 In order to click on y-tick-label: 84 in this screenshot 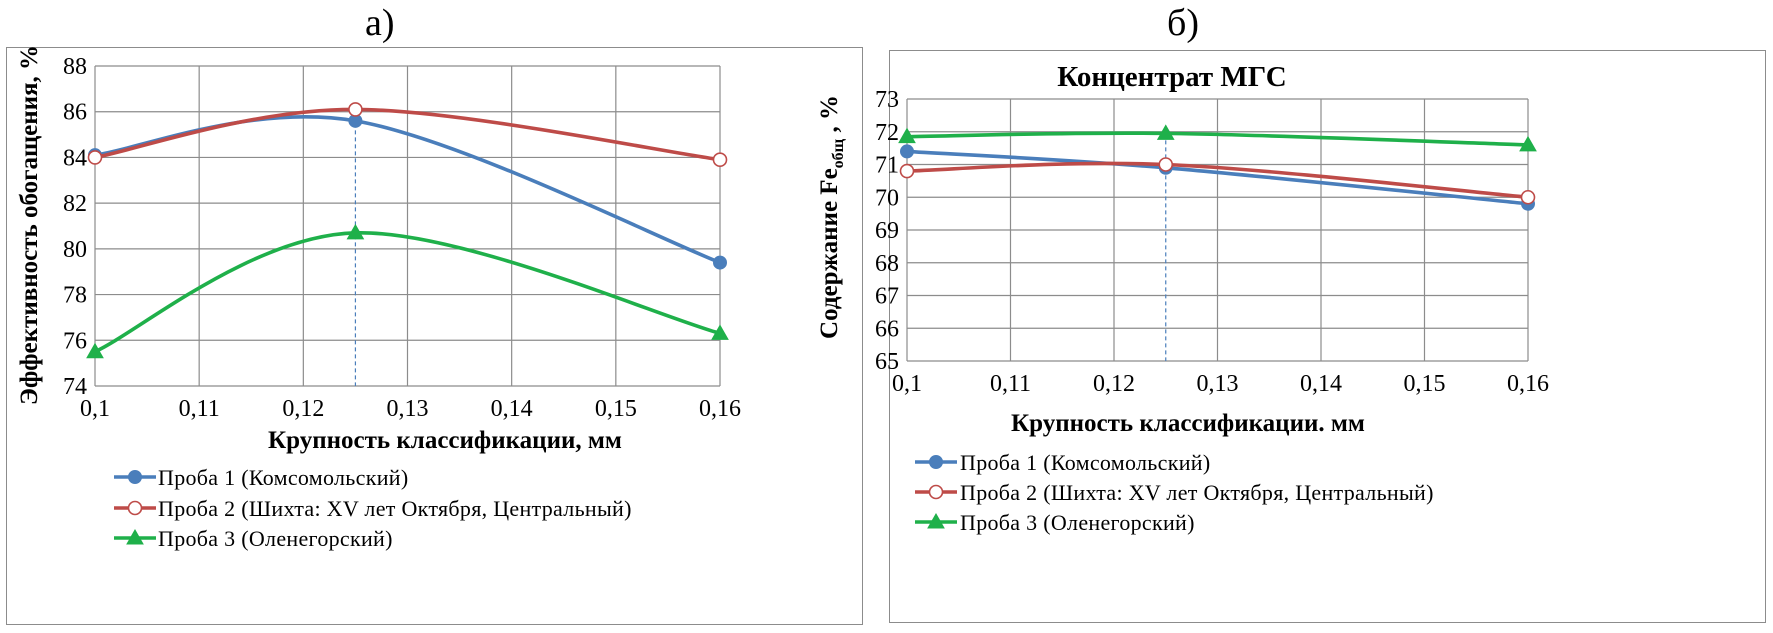, I will do `click(75, 158)`.